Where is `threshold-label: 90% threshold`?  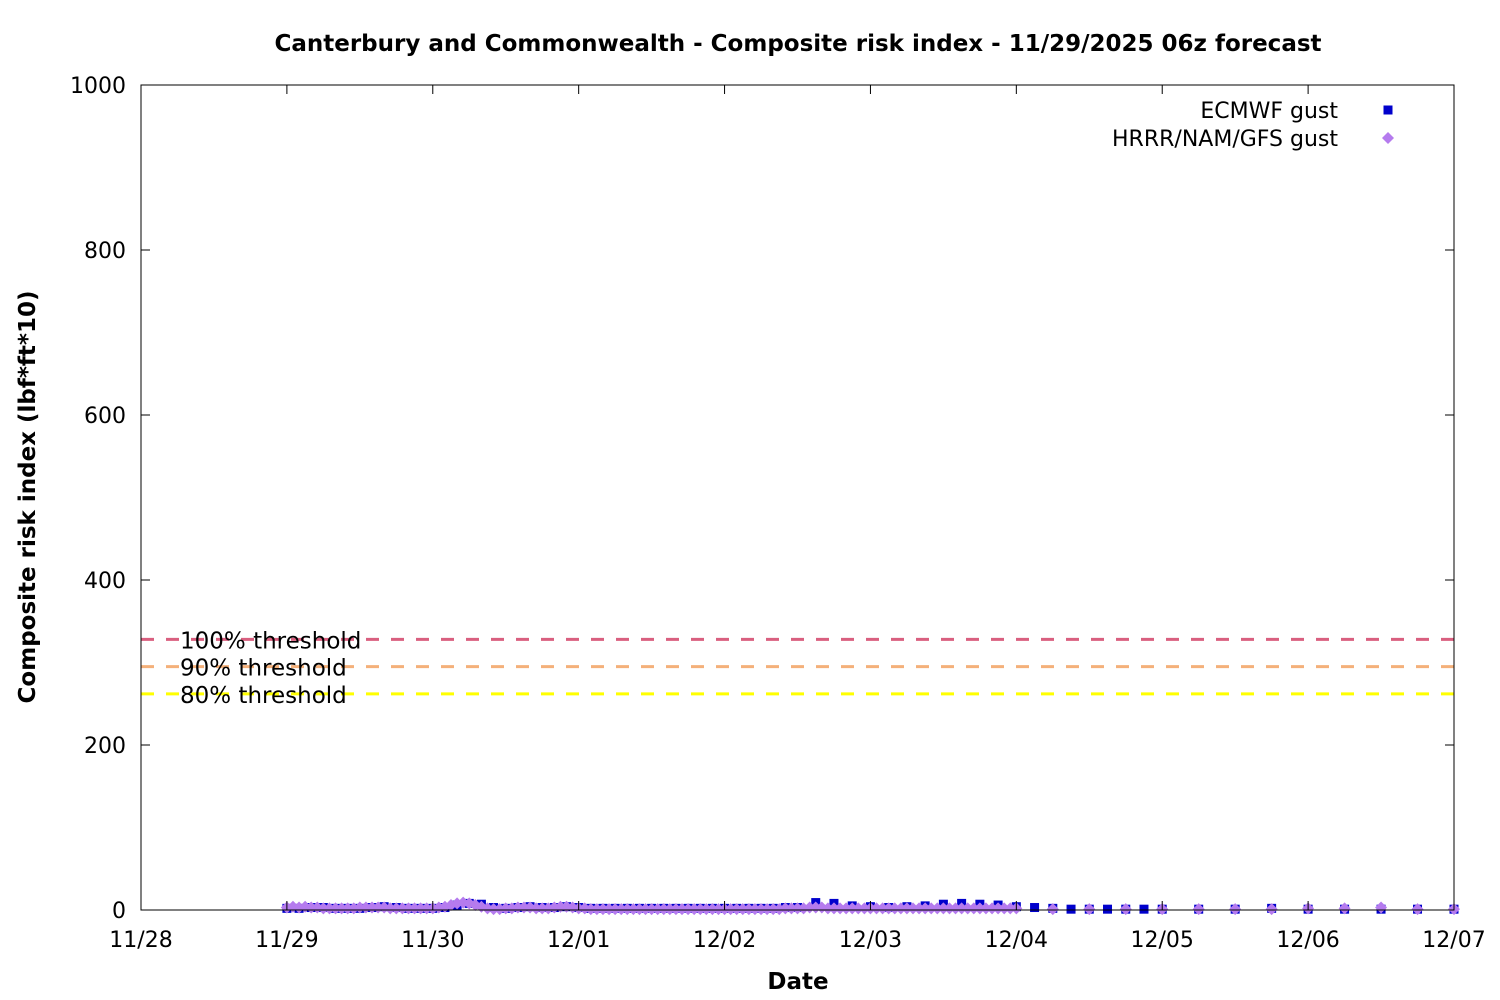
threshold-label: 90% threshold is located at coordinates (263, 669).